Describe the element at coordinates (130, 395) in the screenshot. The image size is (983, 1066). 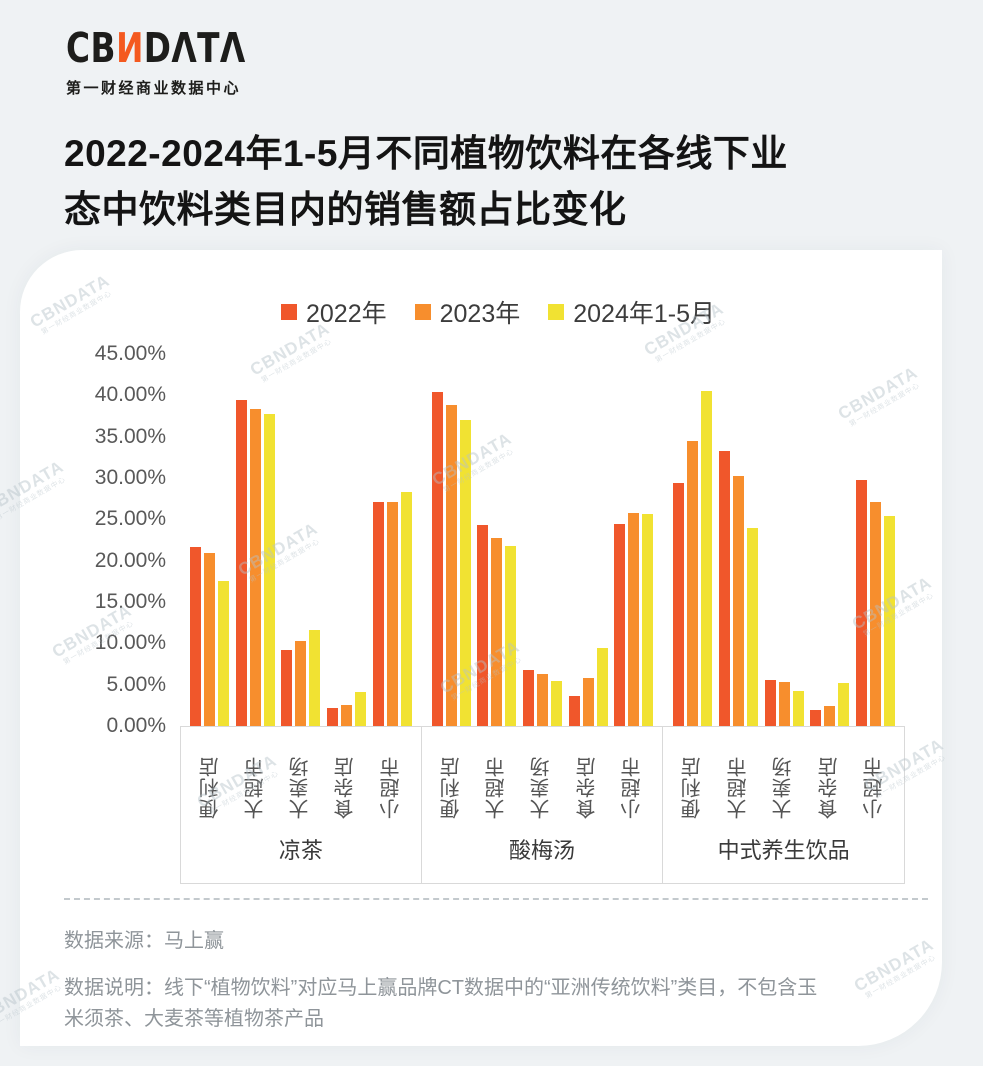
I see `y-axis-label: 40.00%` at that location.